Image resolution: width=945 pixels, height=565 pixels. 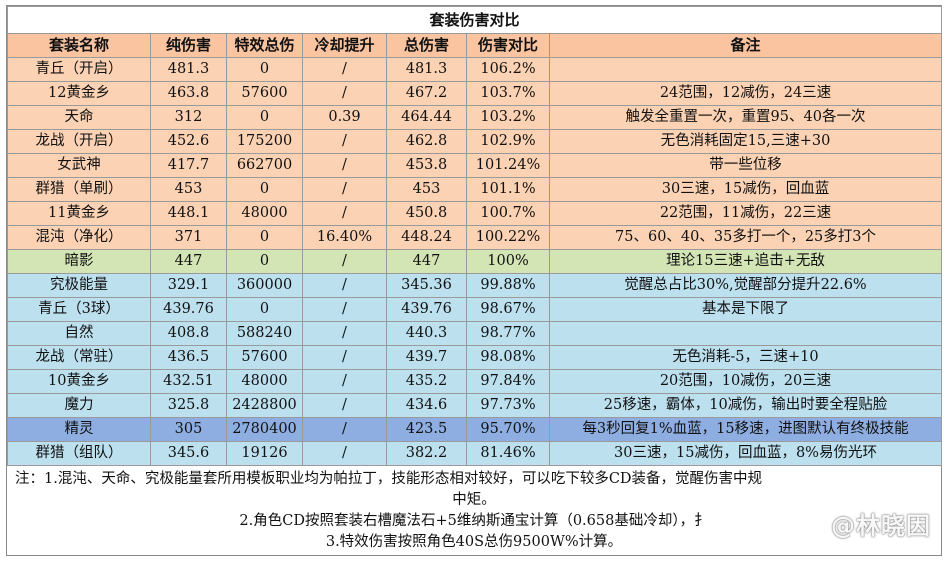 What do you see at coordinates (508, 213) in the screenshot?
I see `cell-ratio: 100.7%` at bounding box center [508, 213].